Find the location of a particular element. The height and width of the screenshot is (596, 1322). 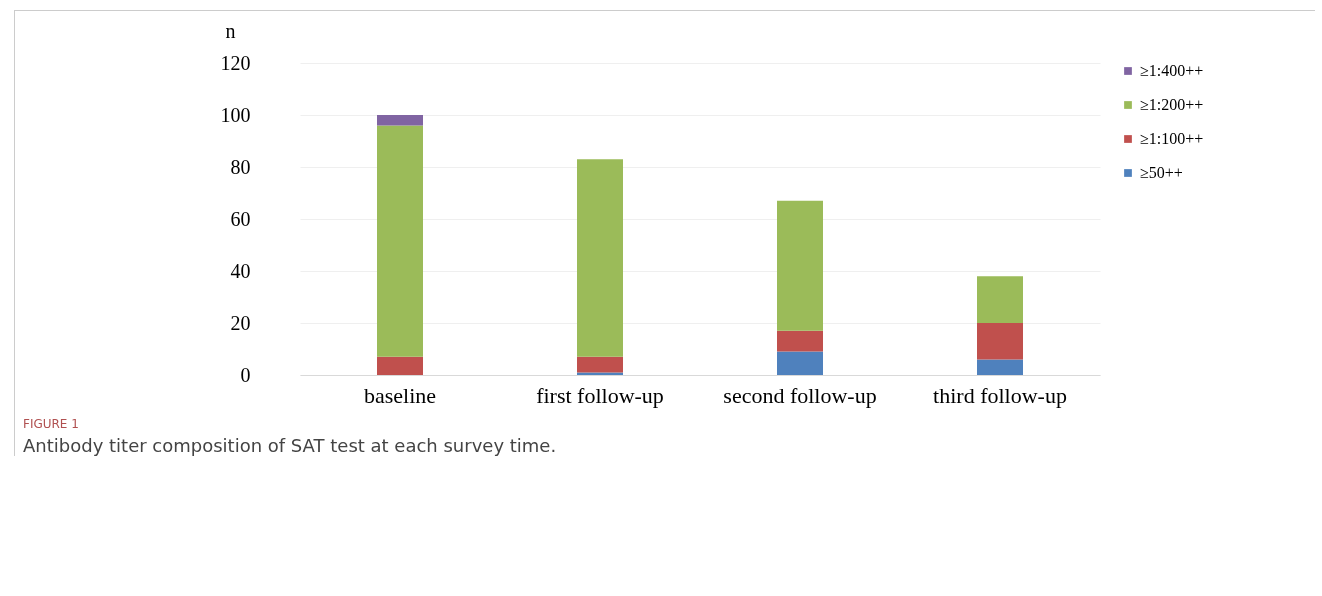

legend-label: ≥50++ is located at coordinates (1161, 172).